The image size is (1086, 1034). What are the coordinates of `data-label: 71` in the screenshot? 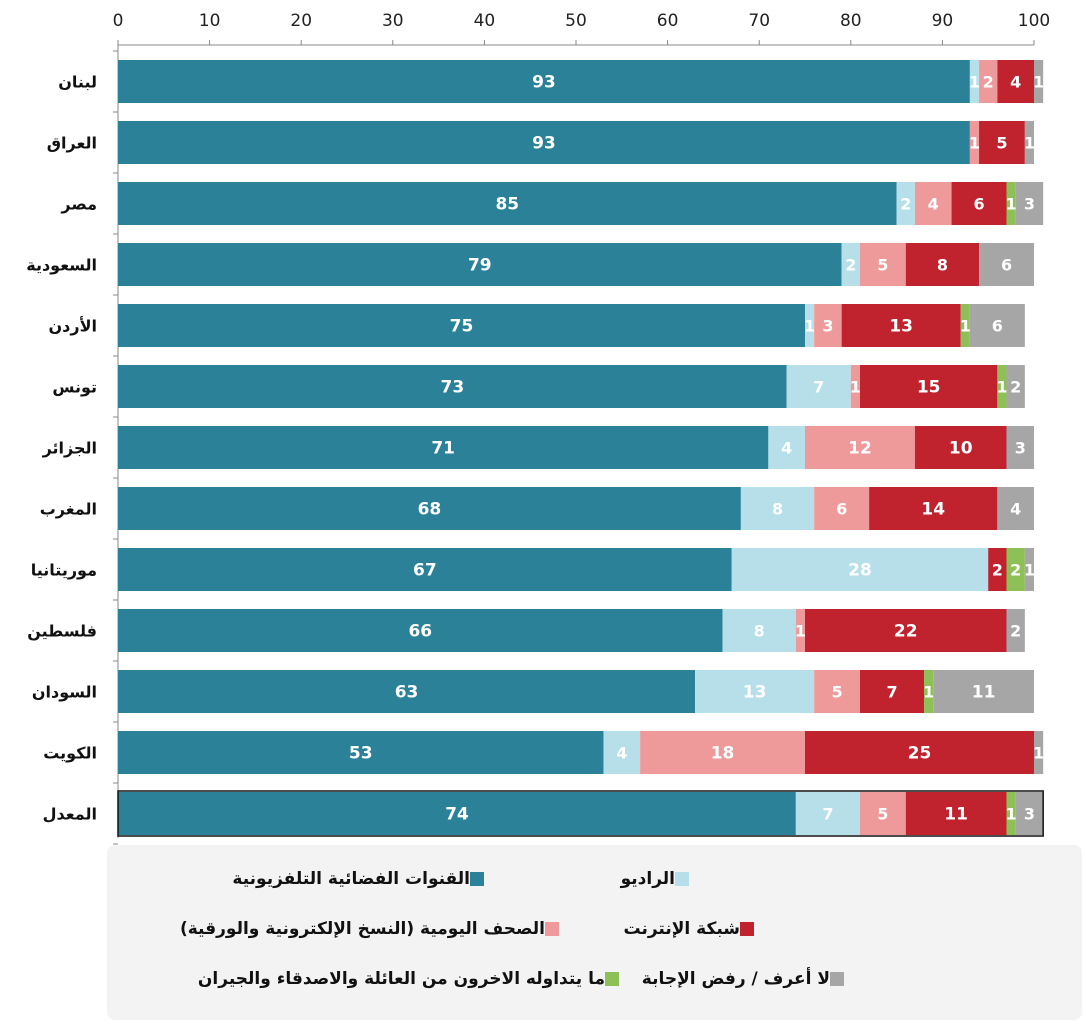 It's located at (443, 449).